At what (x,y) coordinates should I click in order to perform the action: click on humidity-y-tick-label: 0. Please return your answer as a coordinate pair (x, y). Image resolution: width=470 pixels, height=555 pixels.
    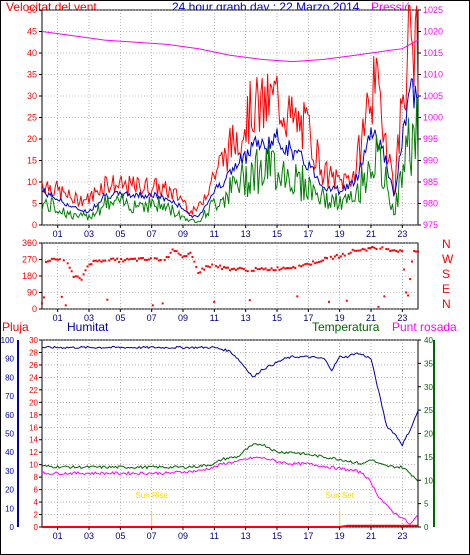
    Looking at the image, I should click on (12, 527).